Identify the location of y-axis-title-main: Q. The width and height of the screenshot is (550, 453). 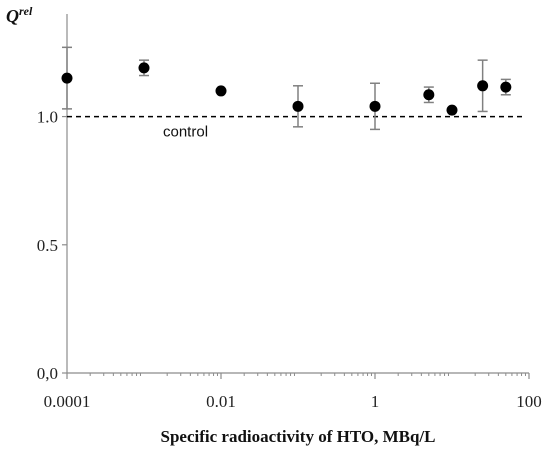
(12, 16).